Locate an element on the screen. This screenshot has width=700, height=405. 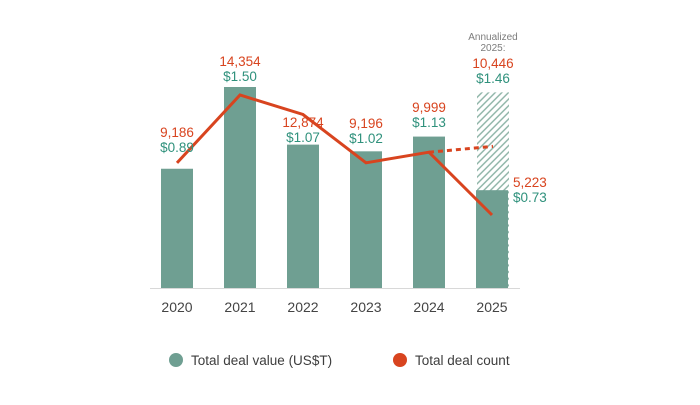
value-label-2025: $0.73 is located at coordinates (530, 197).